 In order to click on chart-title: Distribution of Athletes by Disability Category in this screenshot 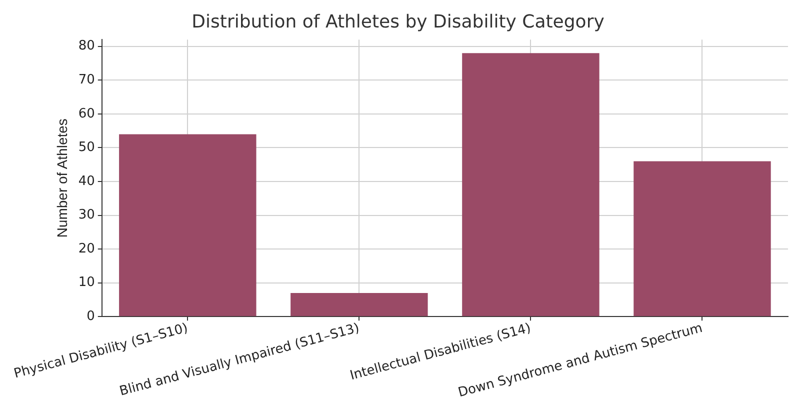, I will do `click(398, 21)`.